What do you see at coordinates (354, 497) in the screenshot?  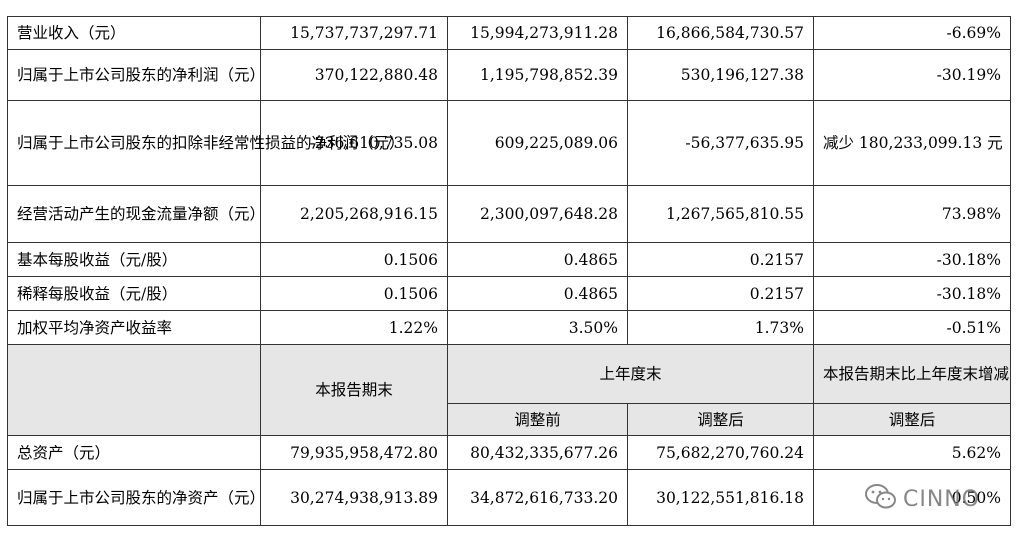 I see `cell-value: 30,274,938,913.89` at bounding box center [354, 497].